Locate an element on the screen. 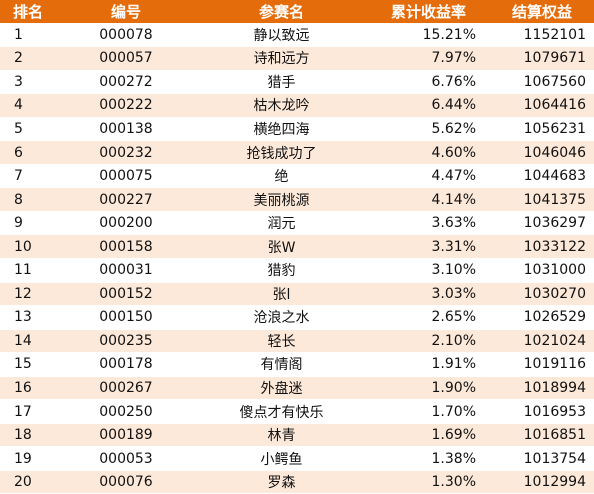 This screenshot has height=494, width=594. rank-cell: 11 is located at coordinates (28, 270).